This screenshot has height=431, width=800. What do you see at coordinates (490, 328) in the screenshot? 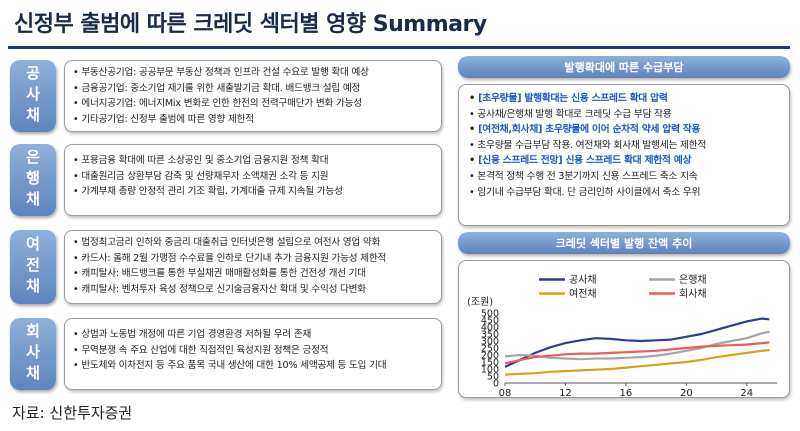
I see `y-tick-label: 400` at bounding box center [490, 328].